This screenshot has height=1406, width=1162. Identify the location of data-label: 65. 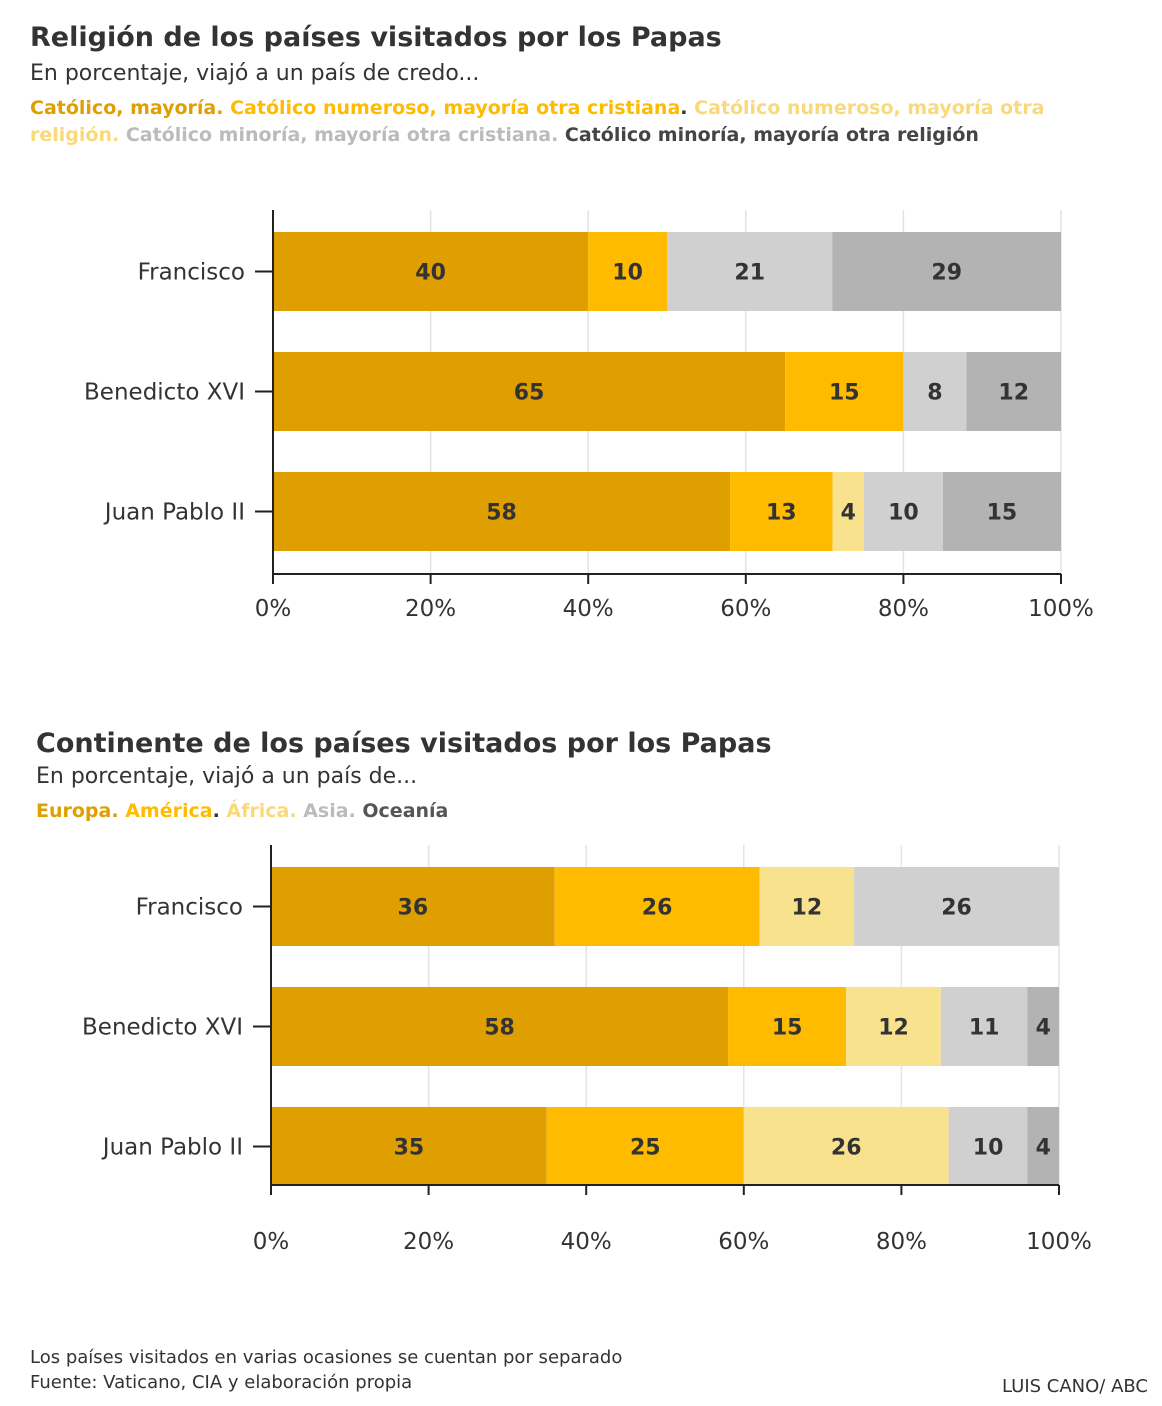
(529, 393).